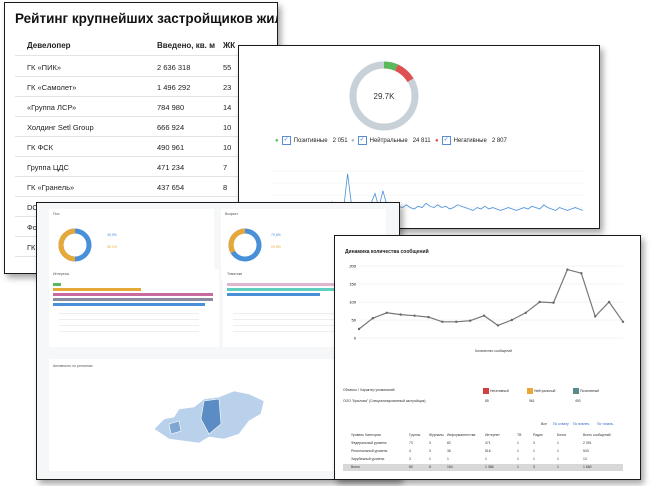 This screenshot has height=486, width=659. I want to click on area-cell: 1 496 292, so click(174, 87).